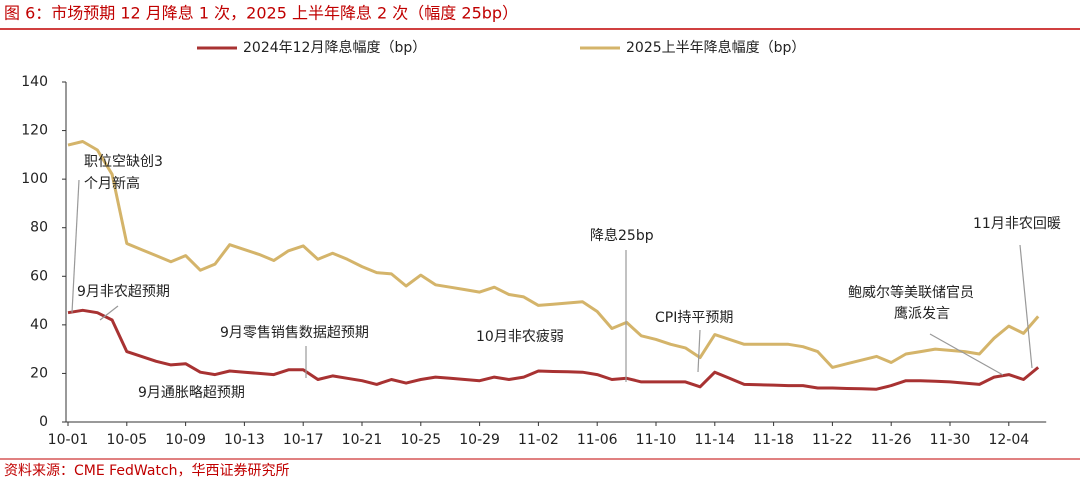 Image resolution: width=1080 pixels, height=485 pixels. What do you see at coordinates (191, 393) in the screenshot?
I see `annotation: 9月通胀略超预期` at bounding box center [191, 393].